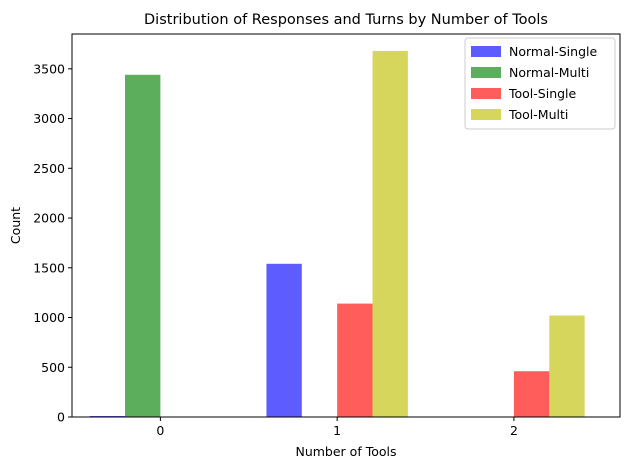 The height and width of the screenshot is (474, 630). I want to click on y-axis: 0 500 1000 1500 2000 2500 3000 3500, so click(52, 243).